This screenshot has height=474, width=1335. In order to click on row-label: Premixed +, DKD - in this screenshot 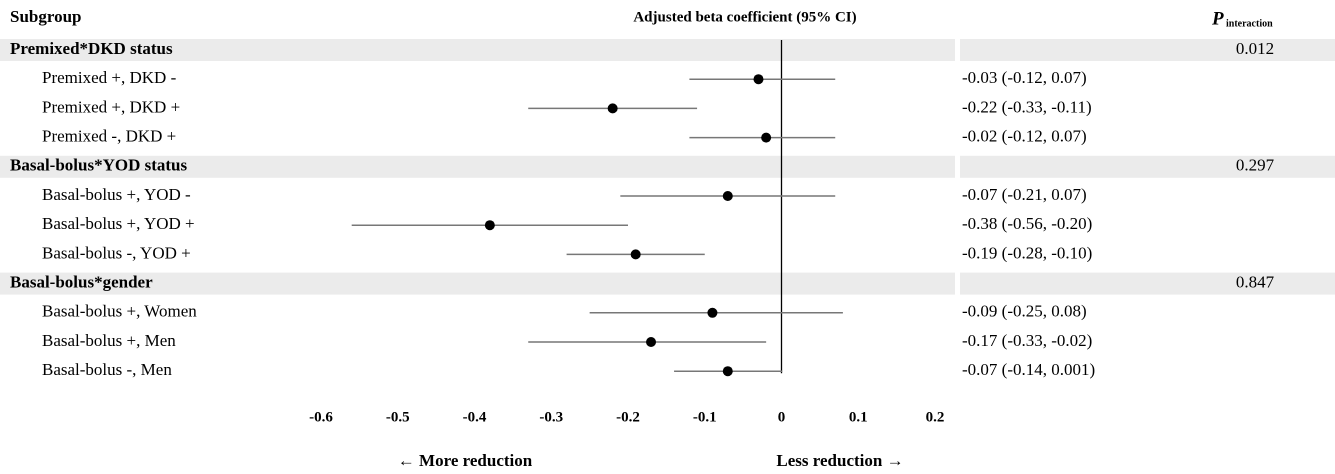, I will do `click(109, 77)`.